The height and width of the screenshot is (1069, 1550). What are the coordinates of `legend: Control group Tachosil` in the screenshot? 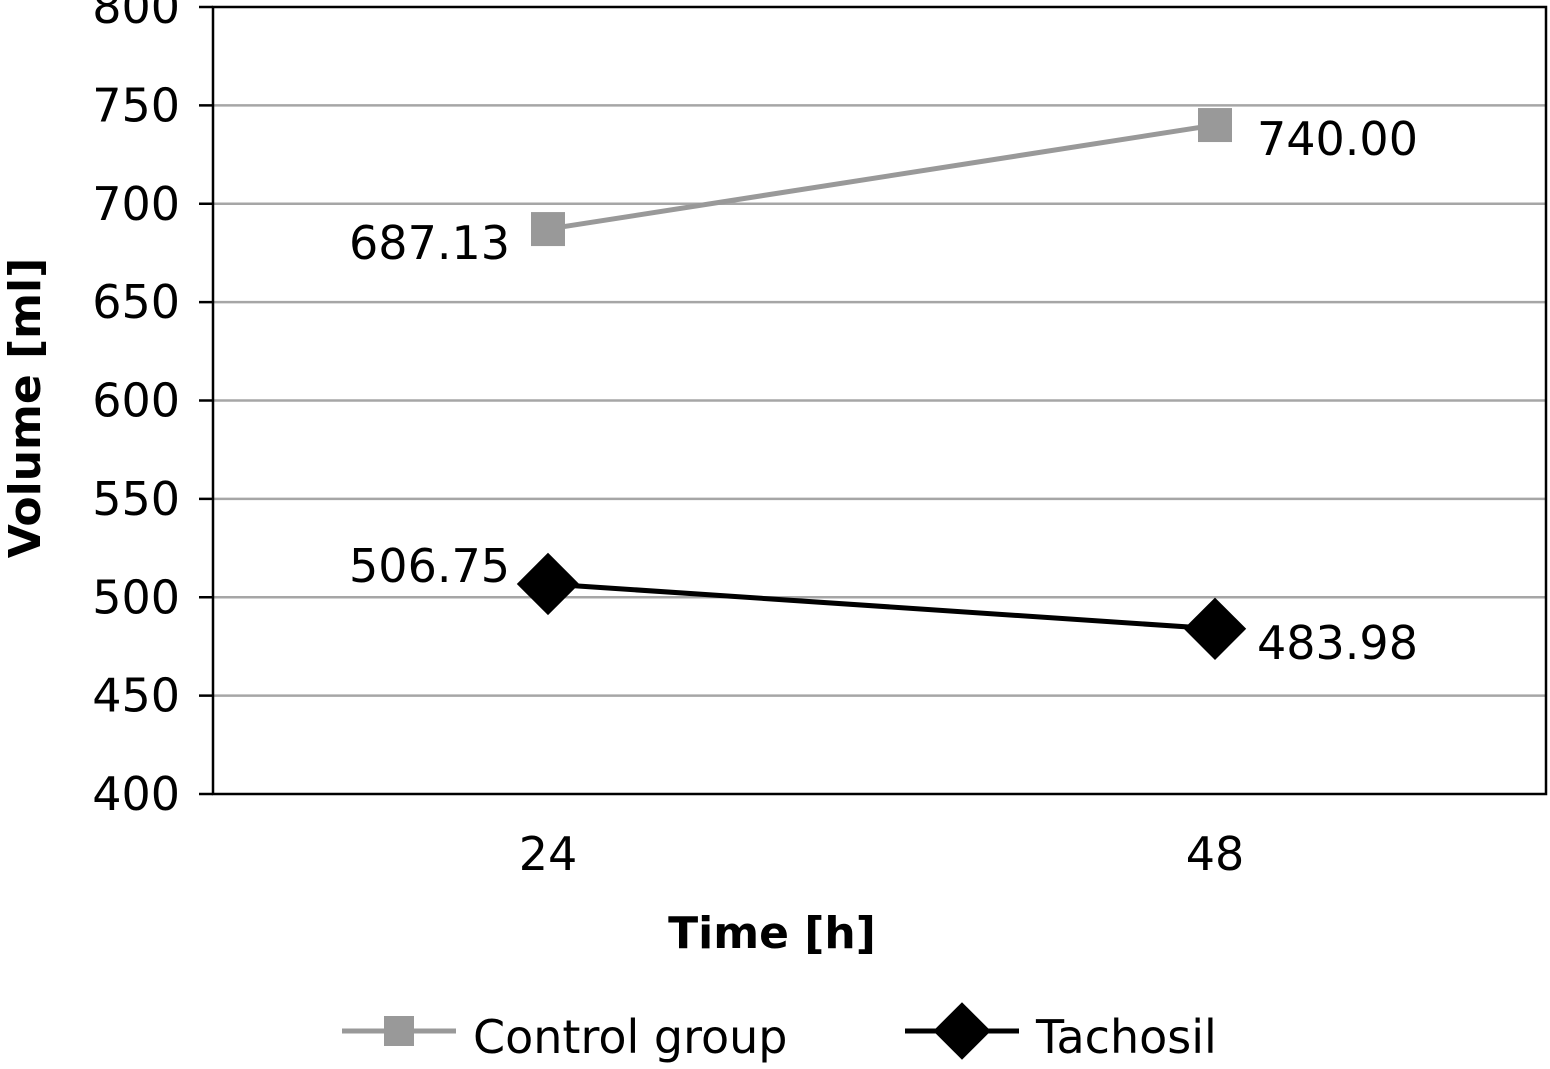 It's located at (779, 1033).